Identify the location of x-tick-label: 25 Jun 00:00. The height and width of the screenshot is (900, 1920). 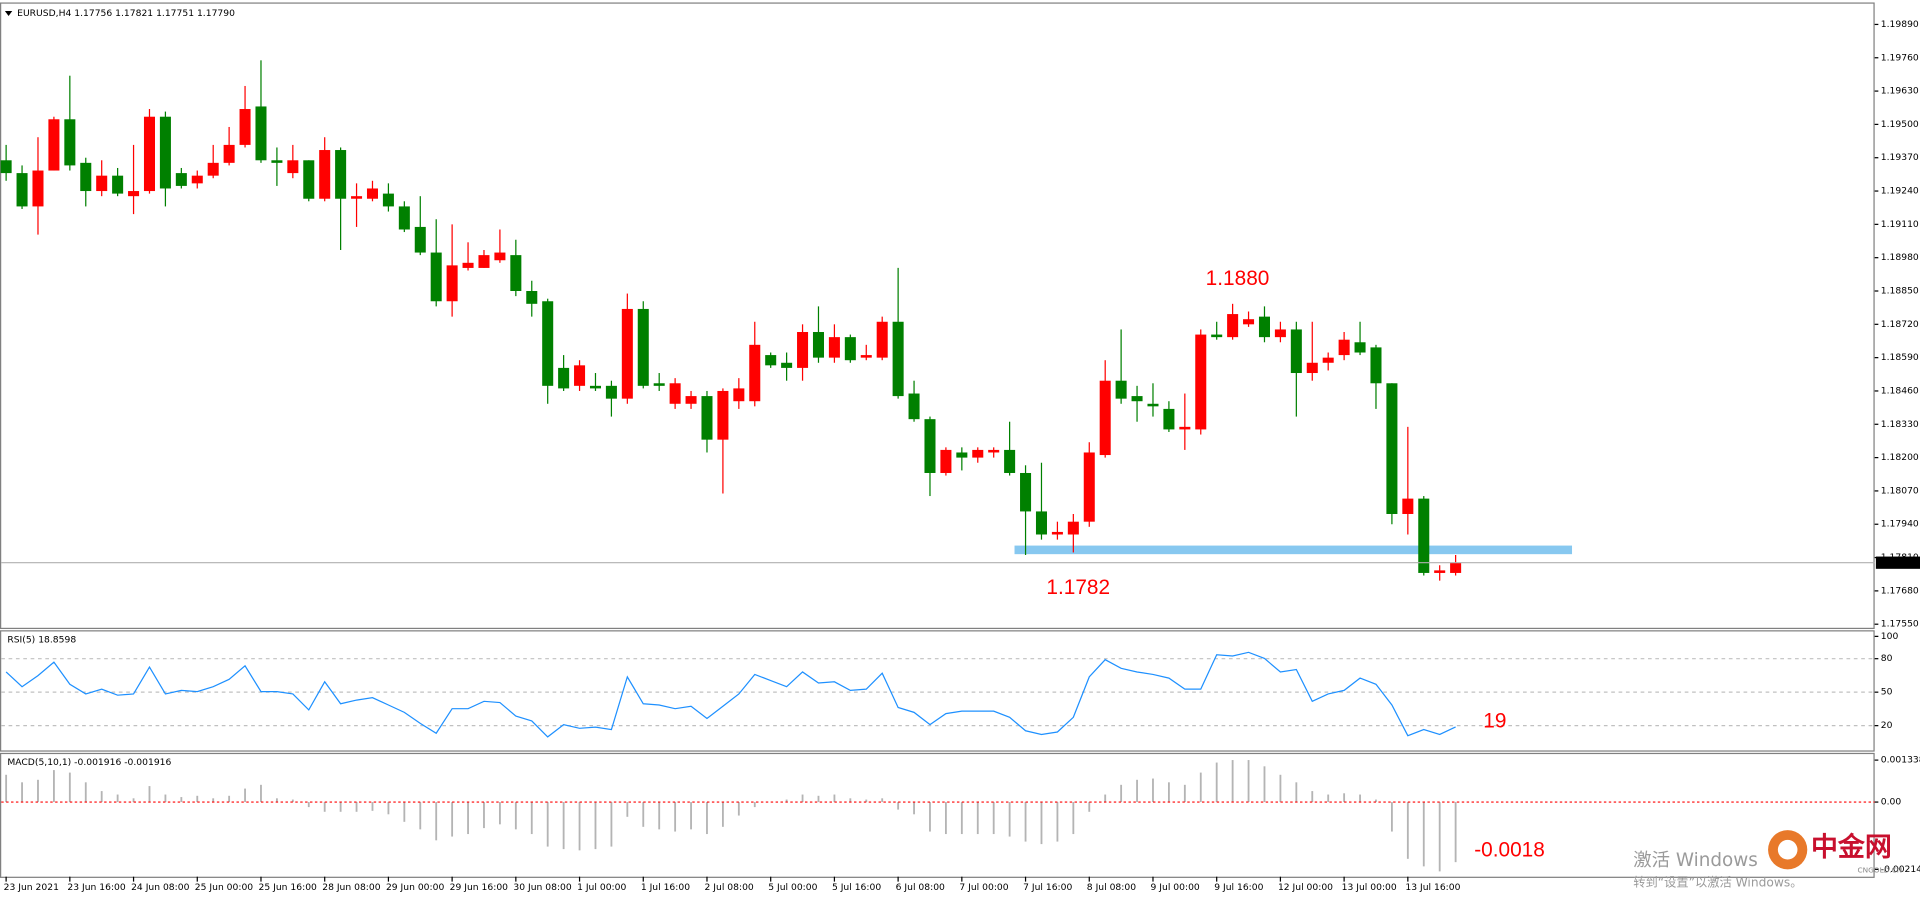
(224, 887).